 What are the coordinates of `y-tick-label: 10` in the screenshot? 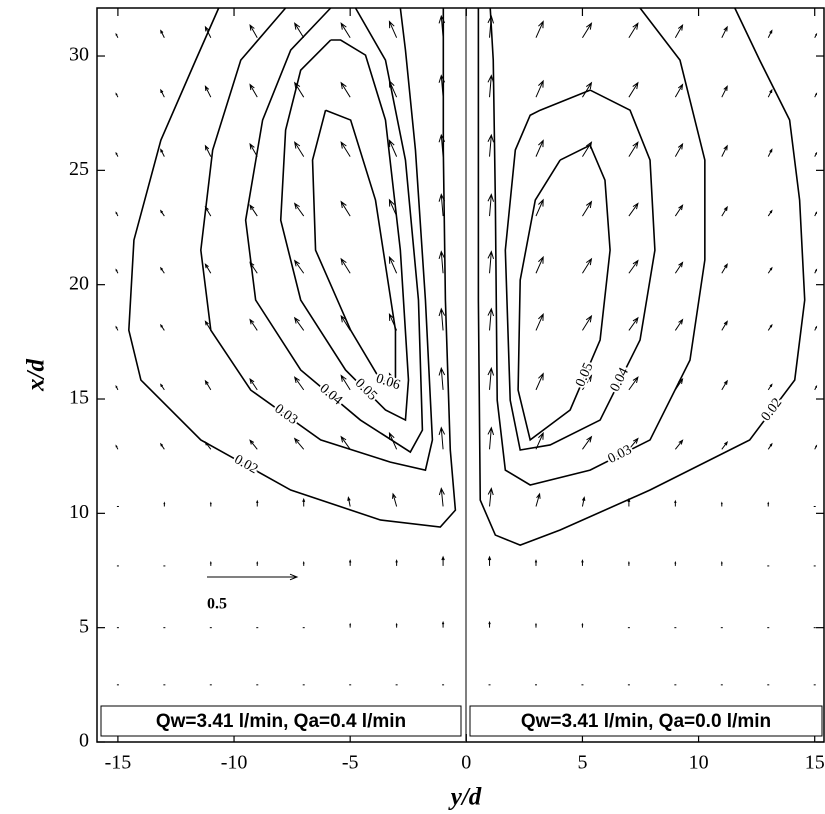 It's located at (79, 512).